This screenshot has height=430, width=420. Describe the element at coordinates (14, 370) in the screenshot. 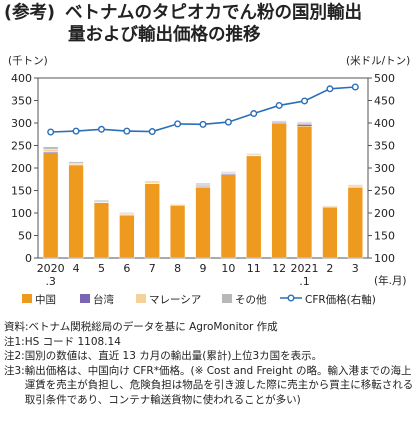

I see `note-head: 注3:` at that location.